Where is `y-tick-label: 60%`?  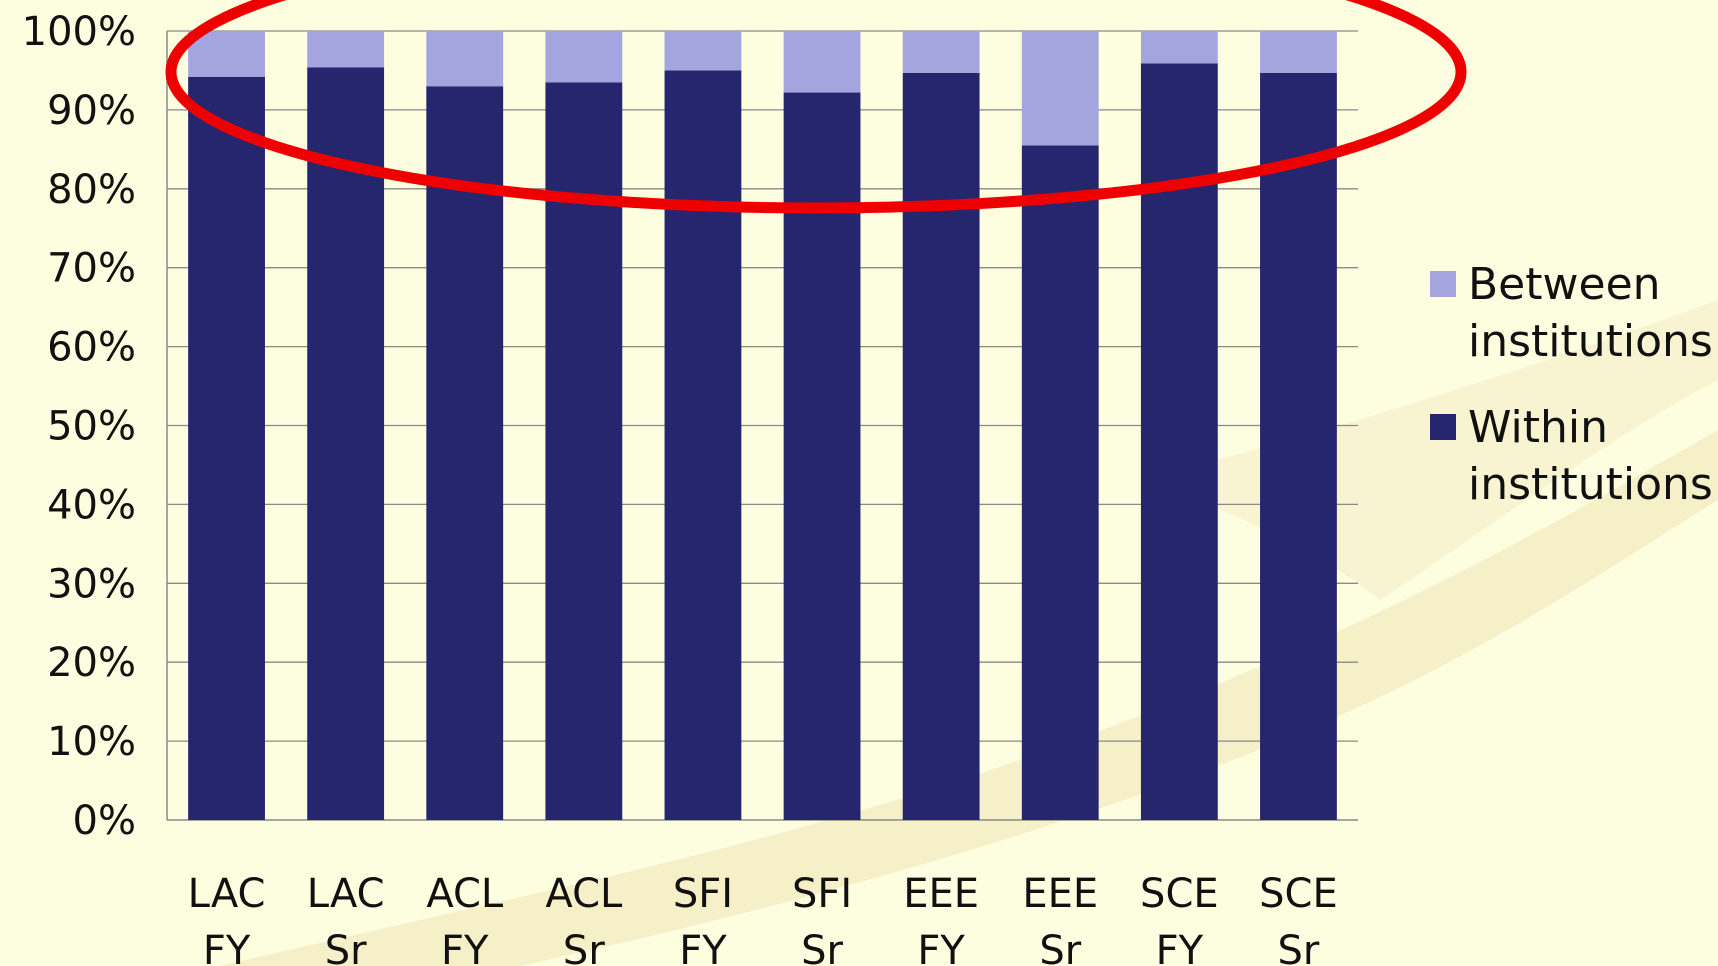
y-tick-label: 60% is located at coordinates (91, 348).